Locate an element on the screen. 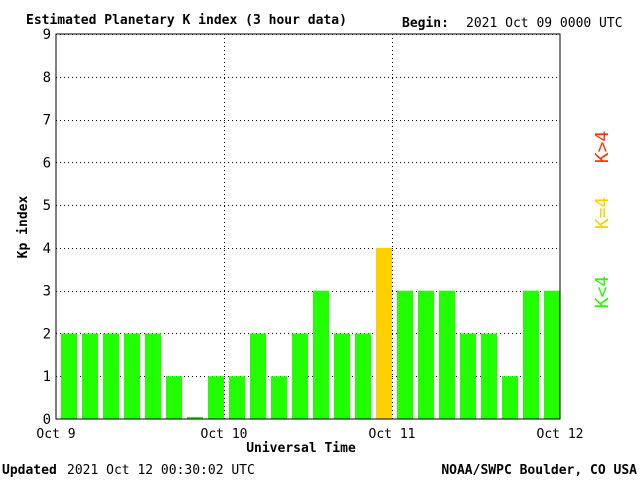  x-tick-label: Oct 11 is located at coordinates (392, 434).